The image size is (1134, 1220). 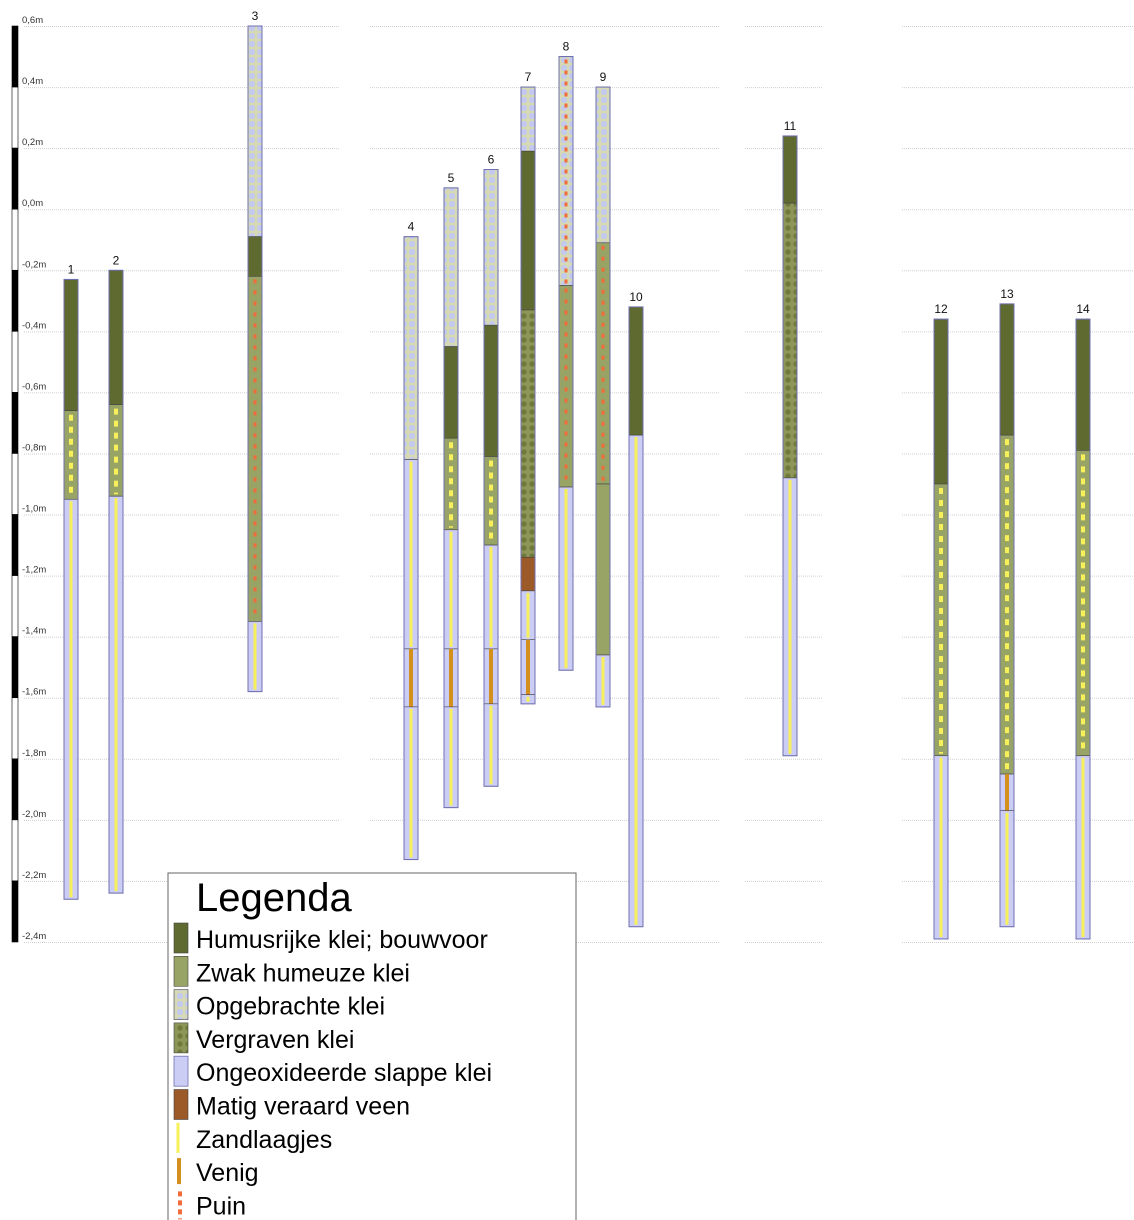 I want to click on core-9: 9, so click(x=603, y=389).